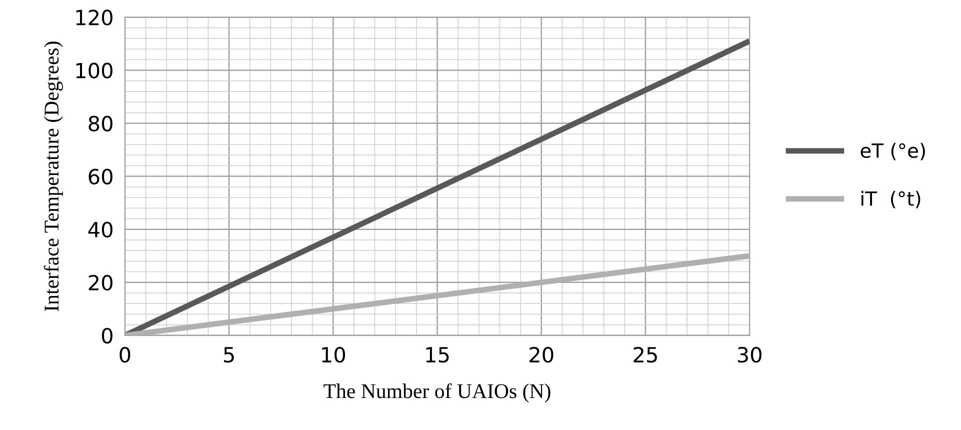 The image size is (961, 430). Describe the element at coordinates (437, 392) in the screenshot. I see `x-axis-title: The Number of UAIOs (N)` at that location.